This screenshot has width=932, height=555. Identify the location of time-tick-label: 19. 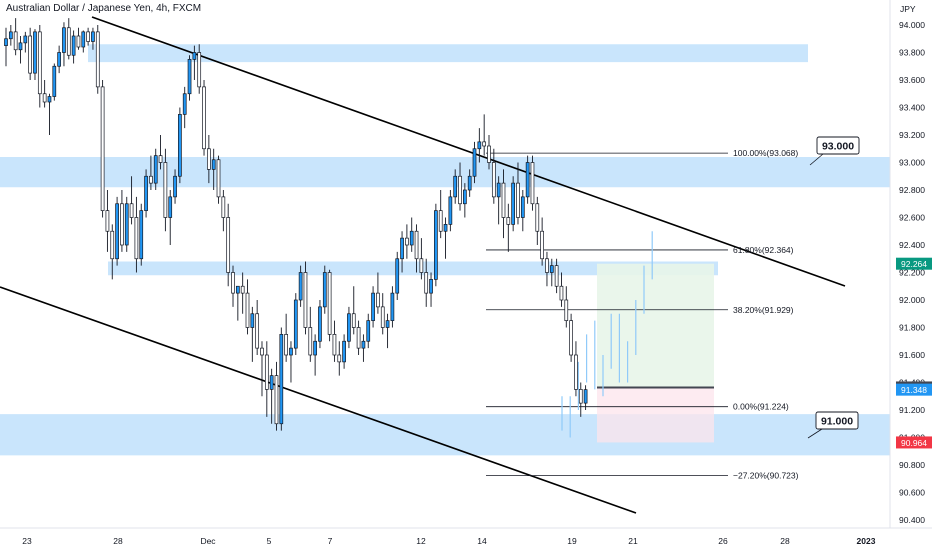
(572, 541).